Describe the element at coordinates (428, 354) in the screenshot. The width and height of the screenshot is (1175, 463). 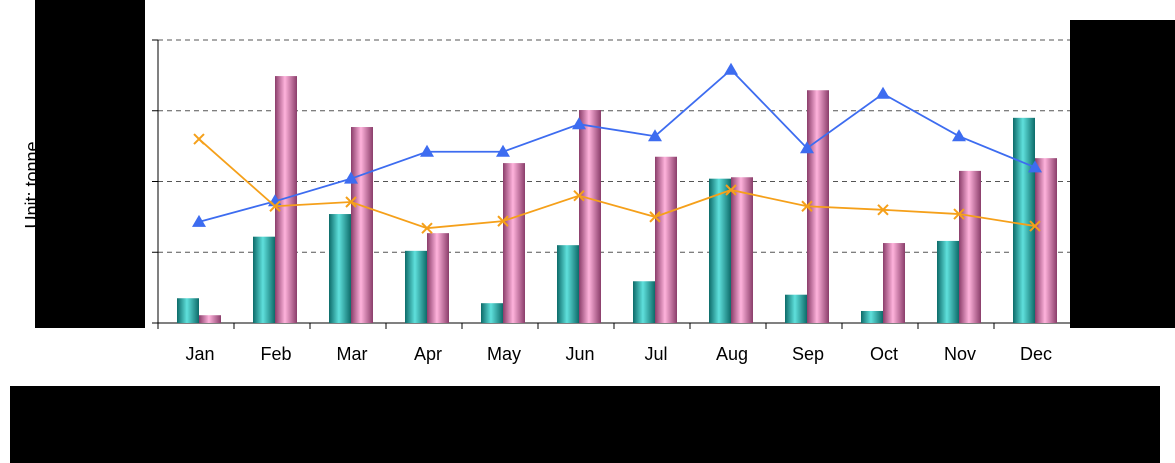
I see `x-tick-label: Apr` at that location.